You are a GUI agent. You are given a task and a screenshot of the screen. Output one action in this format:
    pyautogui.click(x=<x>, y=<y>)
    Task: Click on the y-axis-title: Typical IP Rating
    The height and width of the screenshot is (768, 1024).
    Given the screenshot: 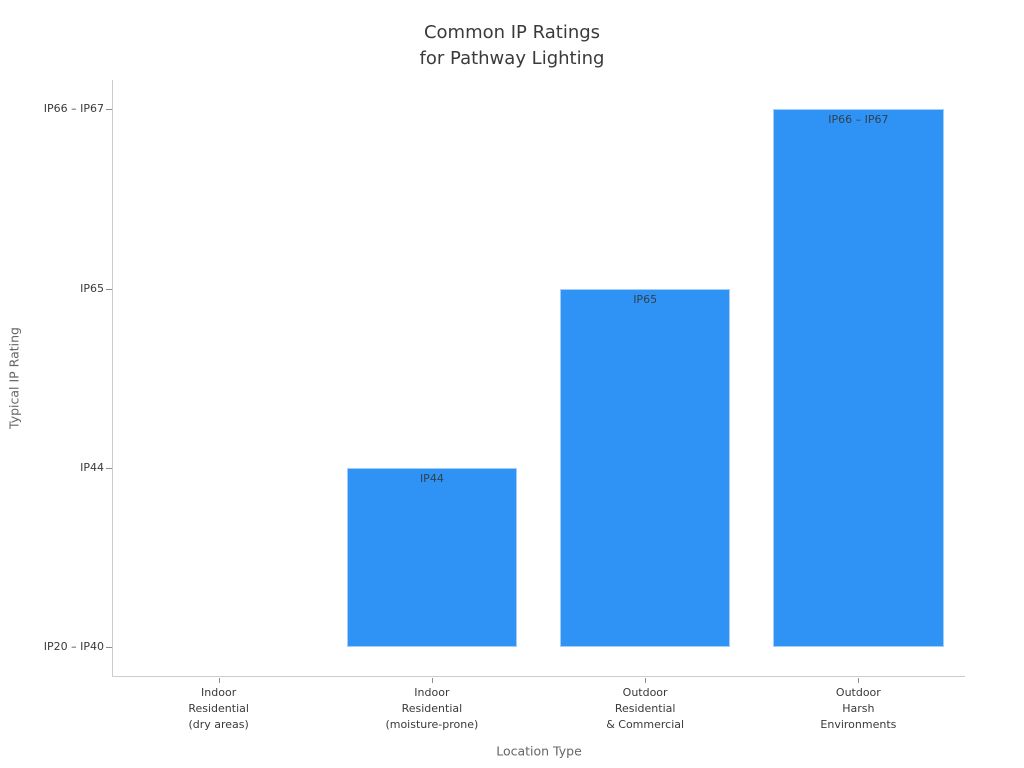 What is the action you would take?
    pyautogui.click(x=14, y=378)
    